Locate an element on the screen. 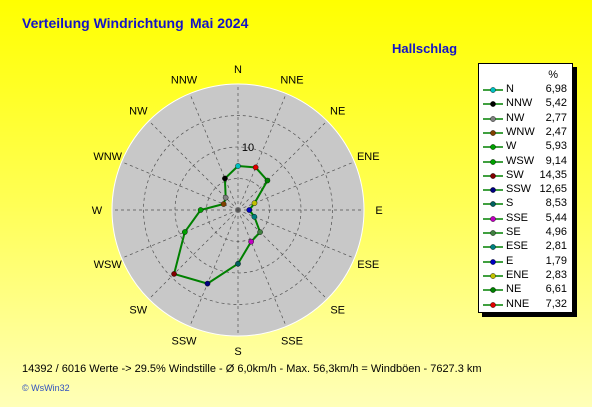 Image resolution: width=592 pixels, height=407 pixels. legend-item-wnw: WNW 2,47 is located at coordinates (525, 132).